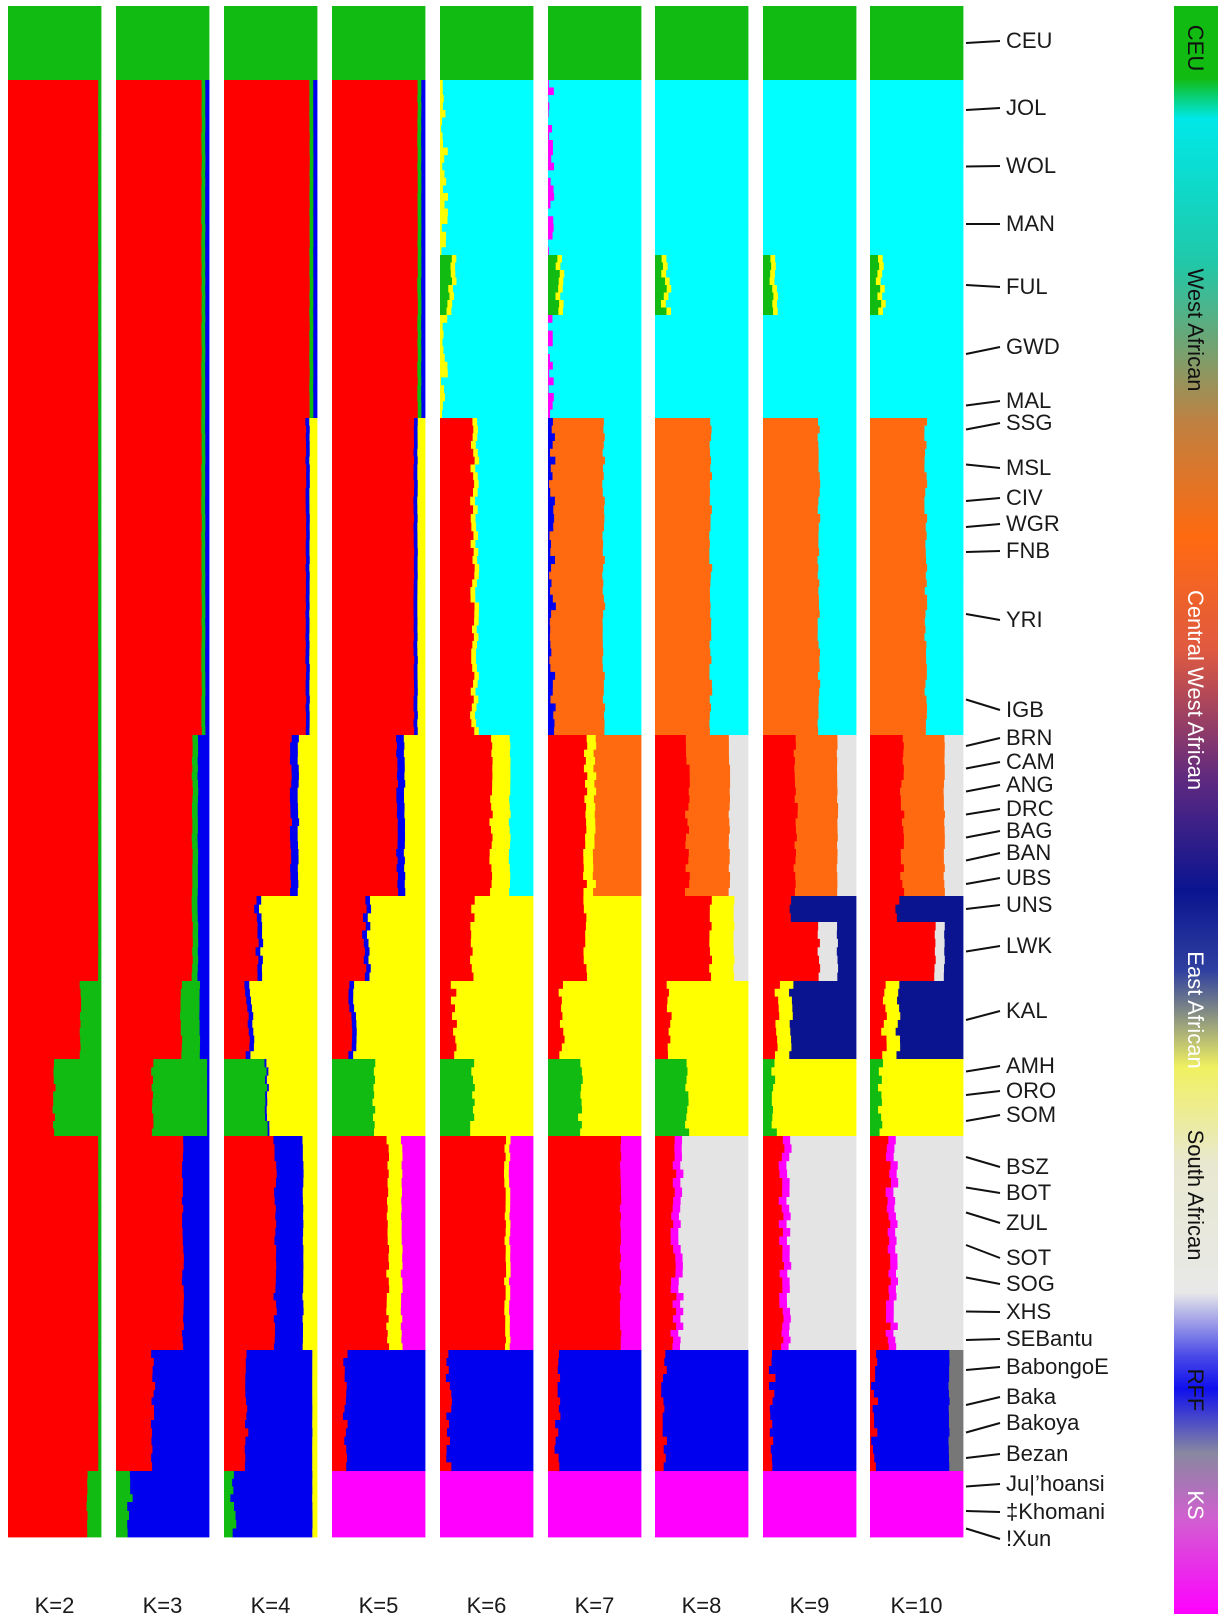 The height and width of the screenshot is (1622, 1229). Describe the element at coordinates (395, 1258) in the screenshot. I see `admixture-bar-sot-yellow` at that location.